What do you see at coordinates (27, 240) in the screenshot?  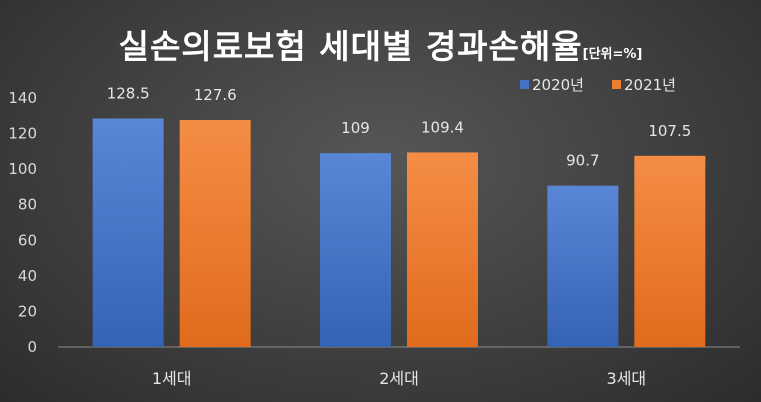 I see `y-tick-label: 60` at bounding box center [27, 240].